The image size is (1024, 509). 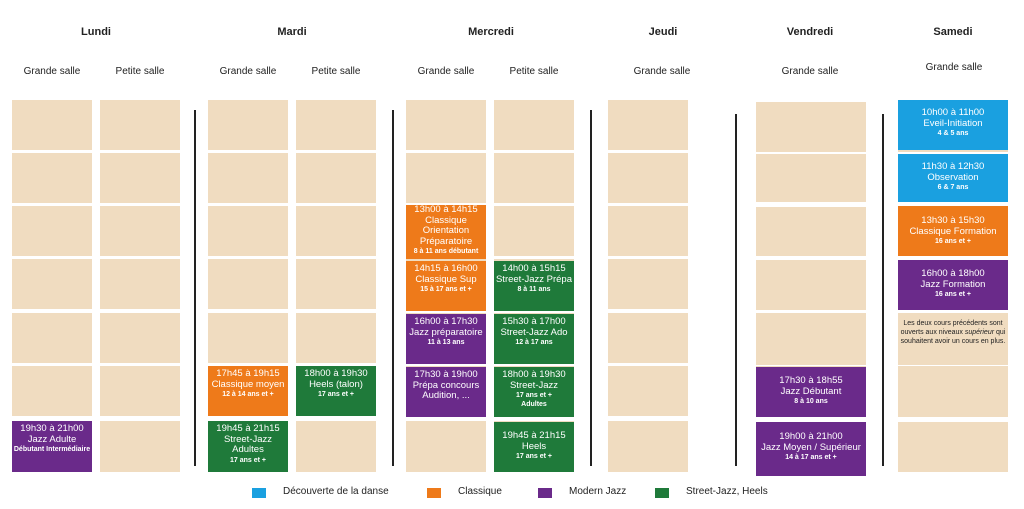 I want to click on course-block-heels: 19h45 à 21h15 Heels 17 ans et +, so click(x=534, y=447).